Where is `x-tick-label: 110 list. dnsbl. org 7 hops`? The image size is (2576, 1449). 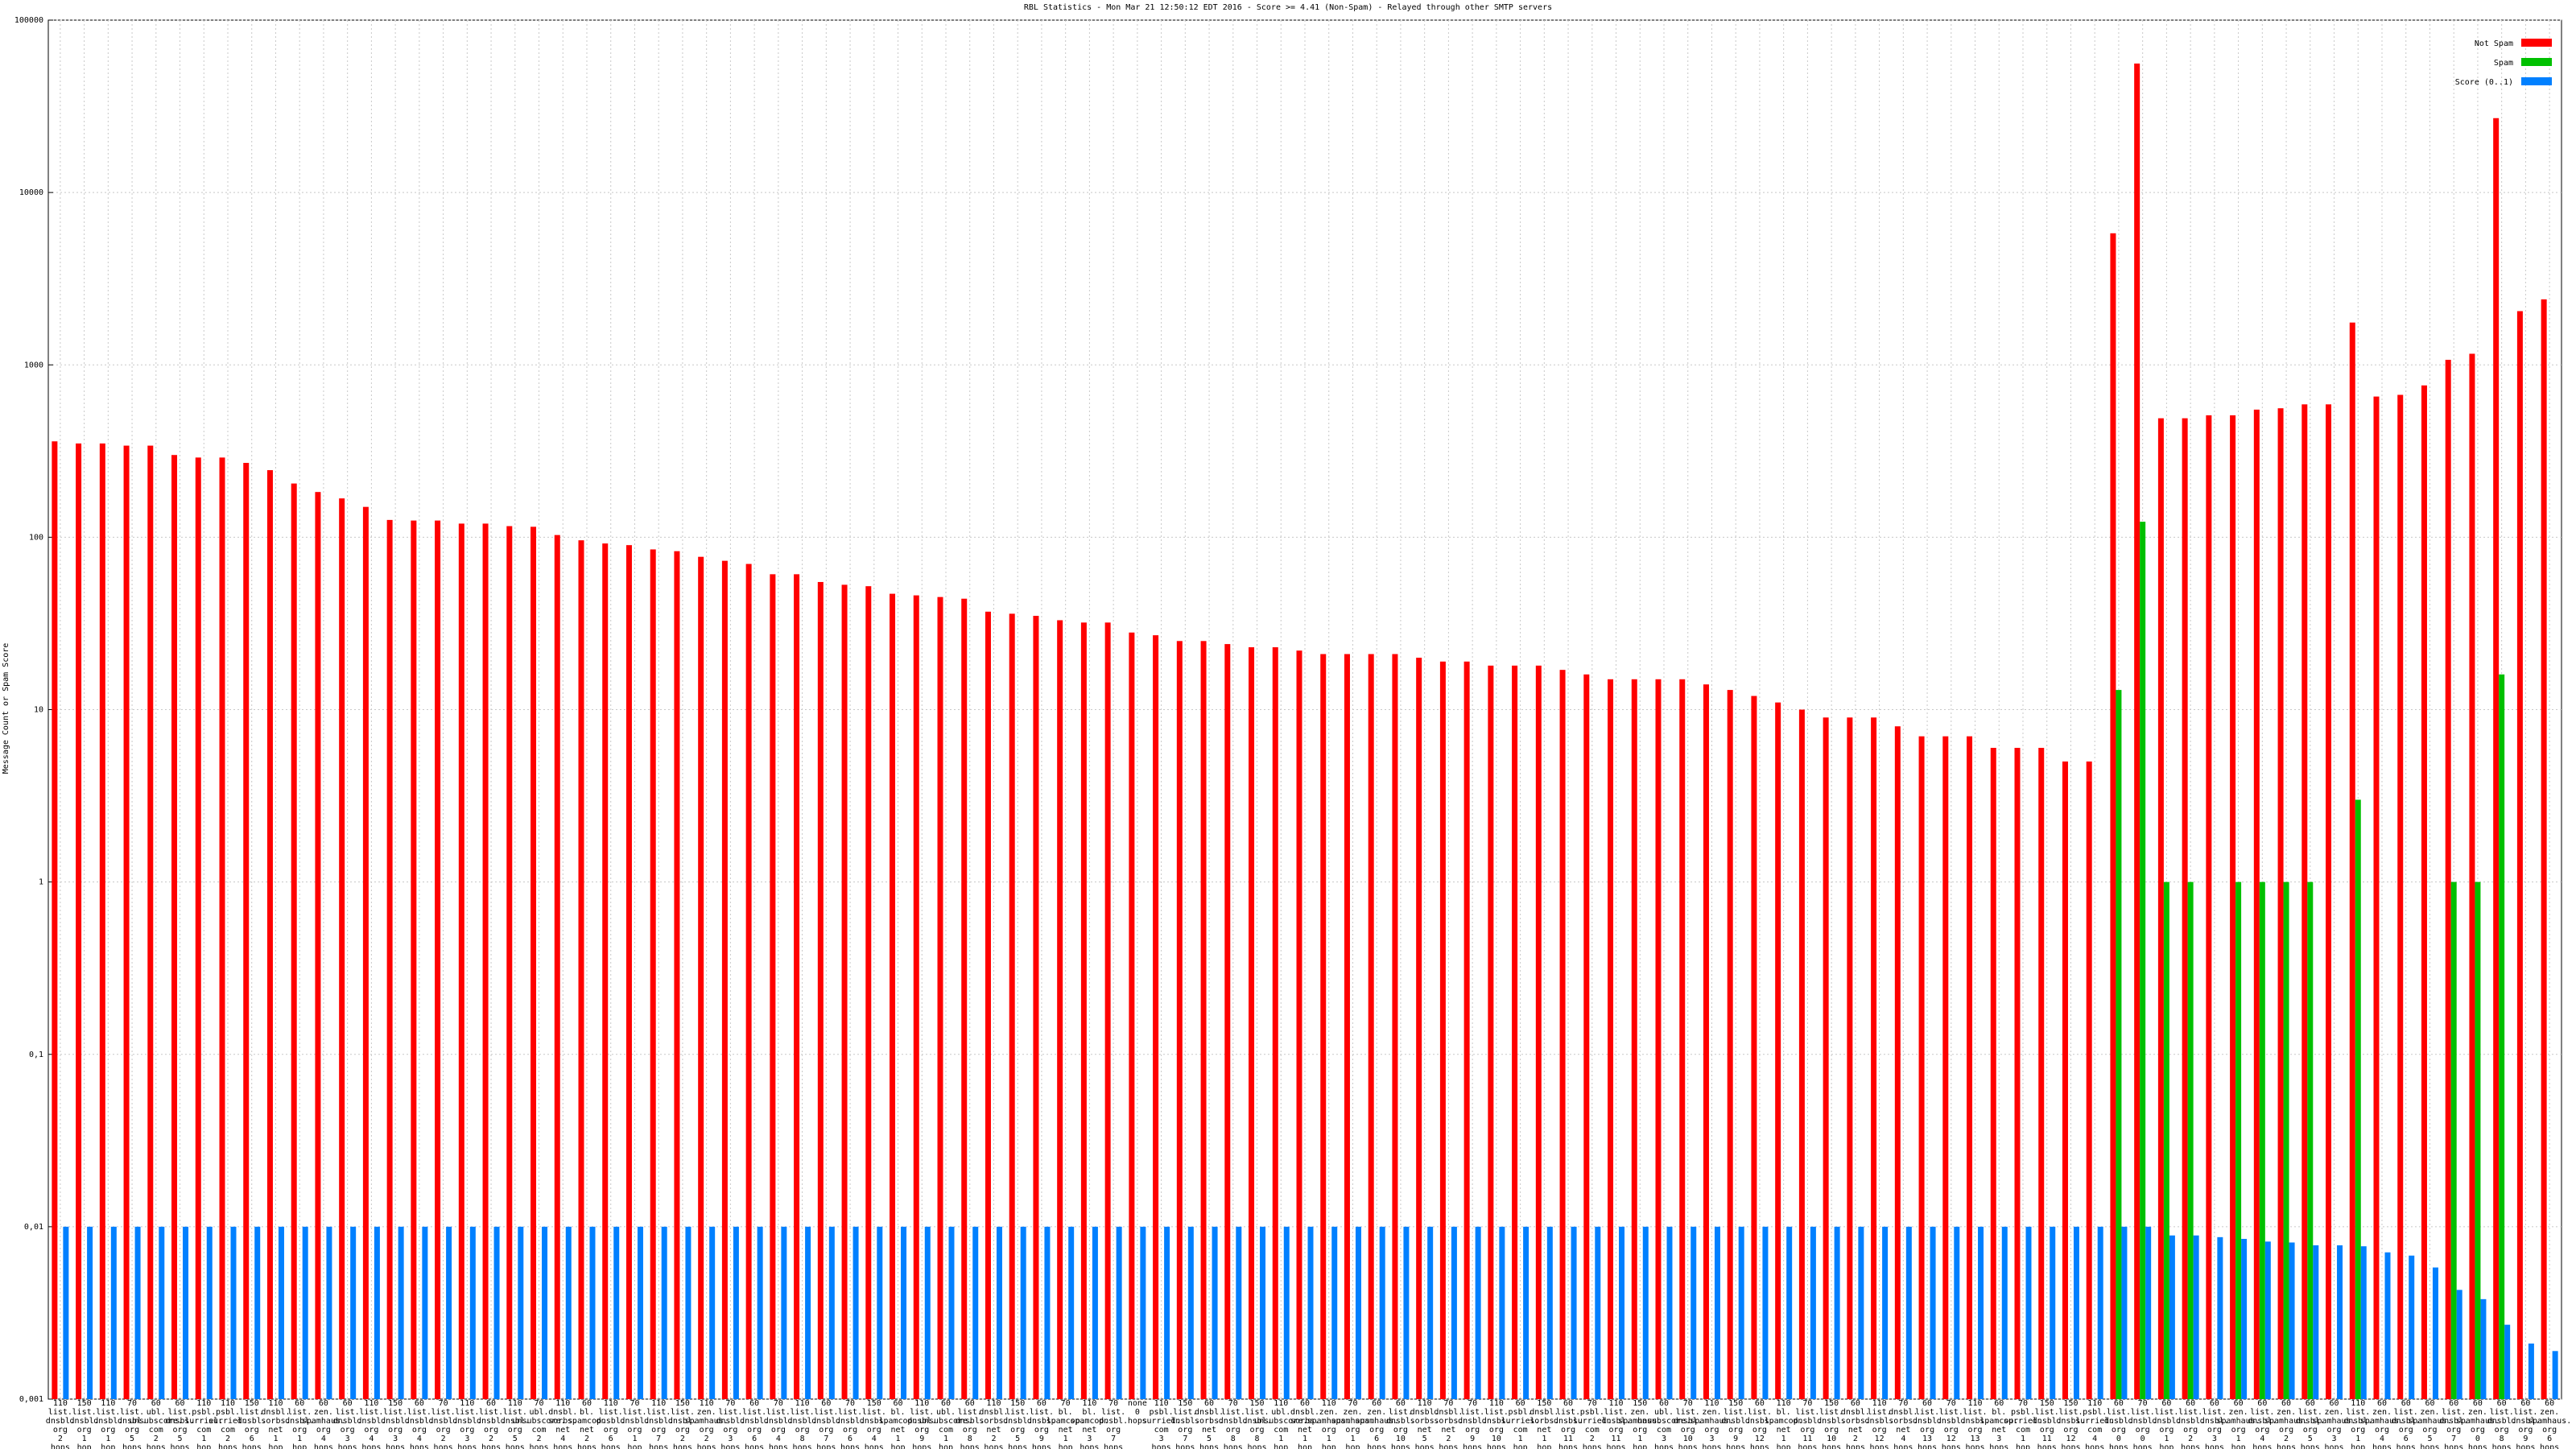
x-tick-label: 110 list. dnsbl. org 7 hops is located at coordinates (658, 1424).